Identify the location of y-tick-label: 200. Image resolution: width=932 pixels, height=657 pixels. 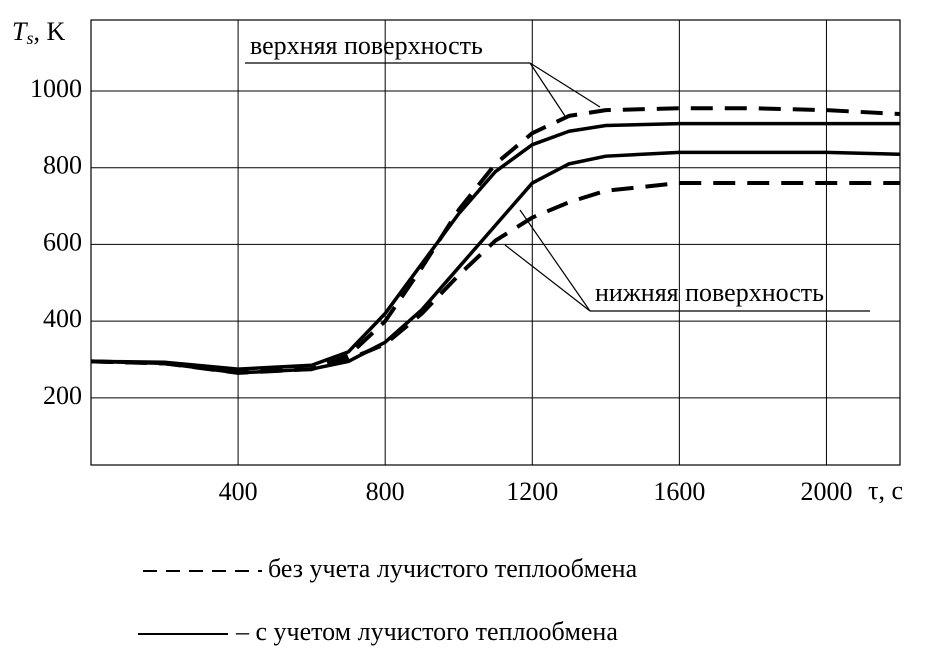
(62, 395).